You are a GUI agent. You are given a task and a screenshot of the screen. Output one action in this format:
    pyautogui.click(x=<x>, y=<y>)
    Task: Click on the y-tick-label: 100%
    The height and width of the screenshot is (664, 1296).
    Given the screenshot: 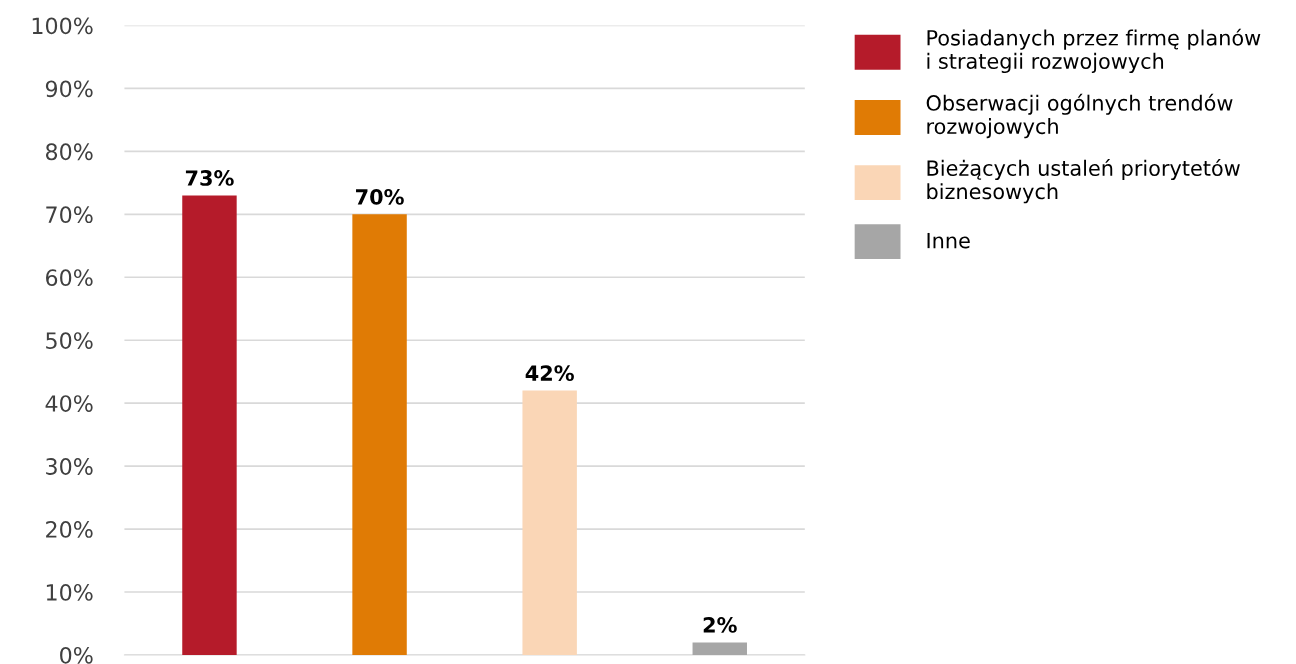 What is the action you would take?
    pyautogui.click(x=62, y=26)
    